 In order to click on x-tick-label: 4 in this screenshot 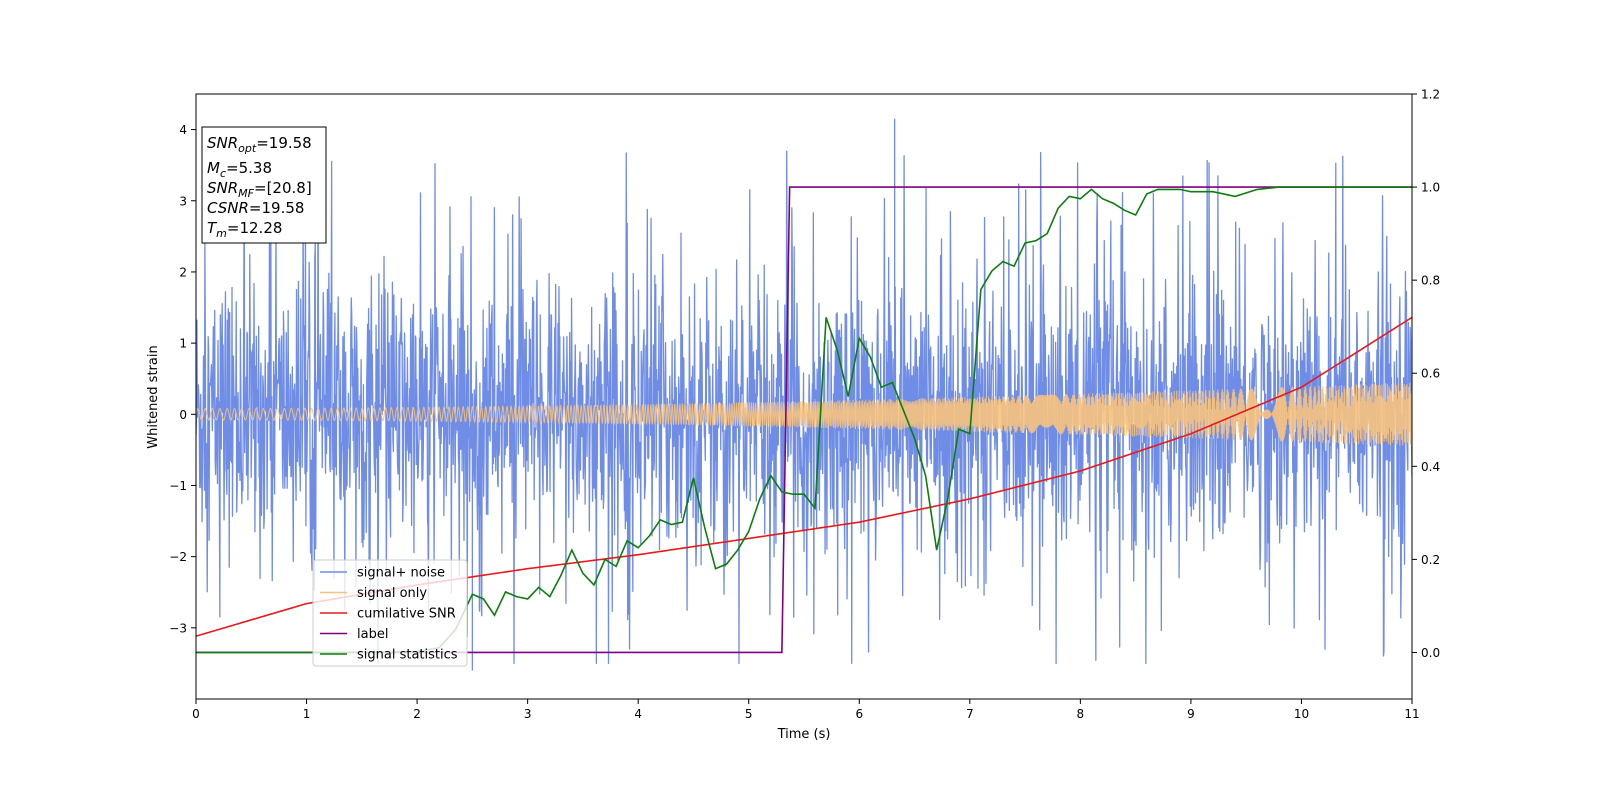, I will do `click(638, 714)`.